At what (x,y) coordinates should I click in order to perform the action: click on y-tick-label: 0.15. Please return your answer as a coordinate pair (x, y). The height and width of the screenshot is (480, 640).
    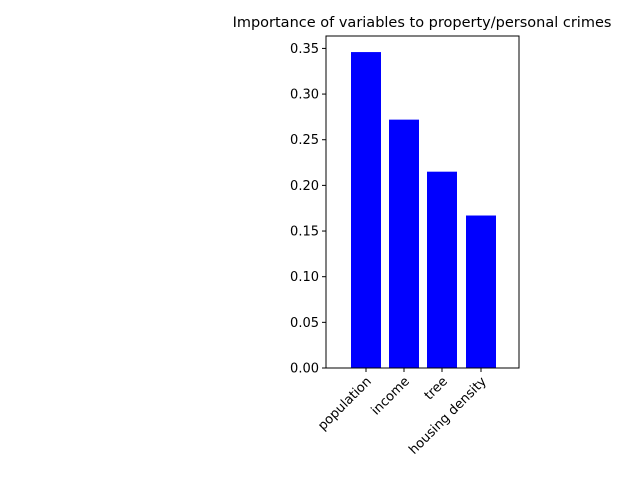
    Looking at the image, I should click on (304, 232).